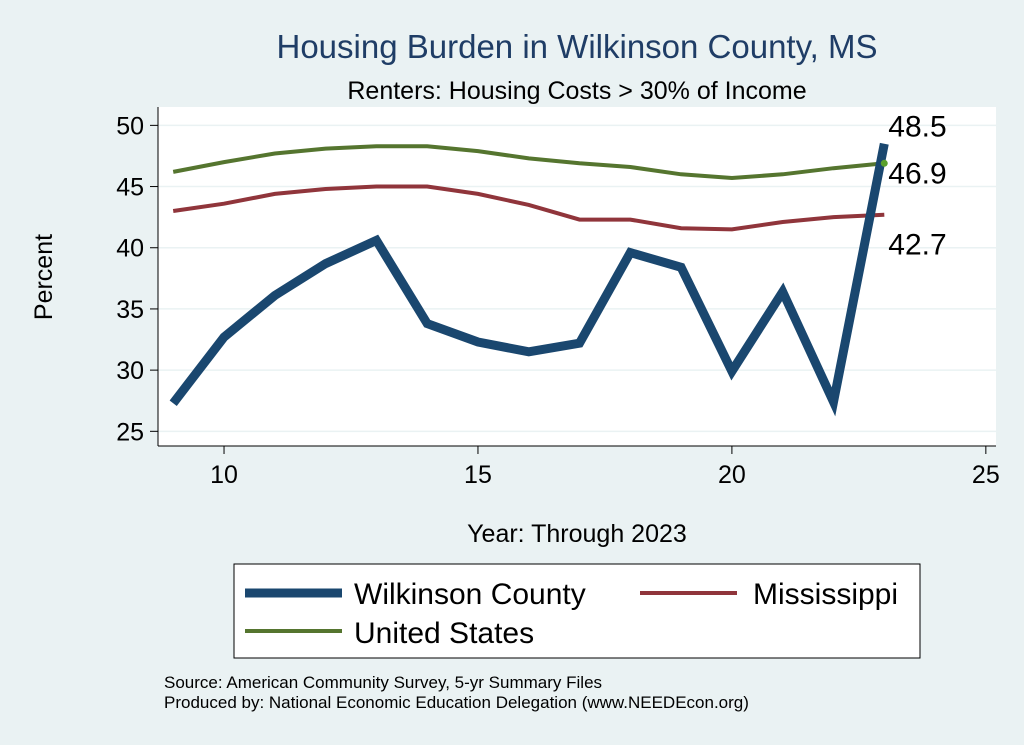 The height and width of the screenshot is (745, 1024). I want to click on y-tick-label-45: 45, so click(130, 188).